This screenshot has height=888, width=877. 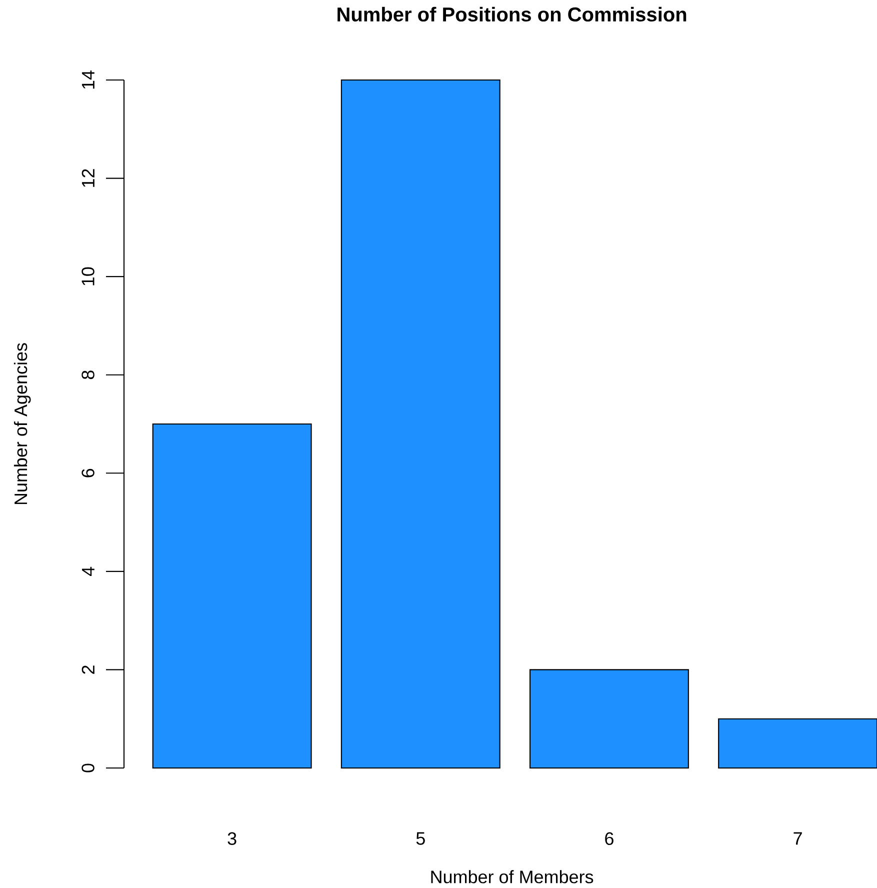 I want to click on y-tick-label: 14, so click(x=88, y=79).